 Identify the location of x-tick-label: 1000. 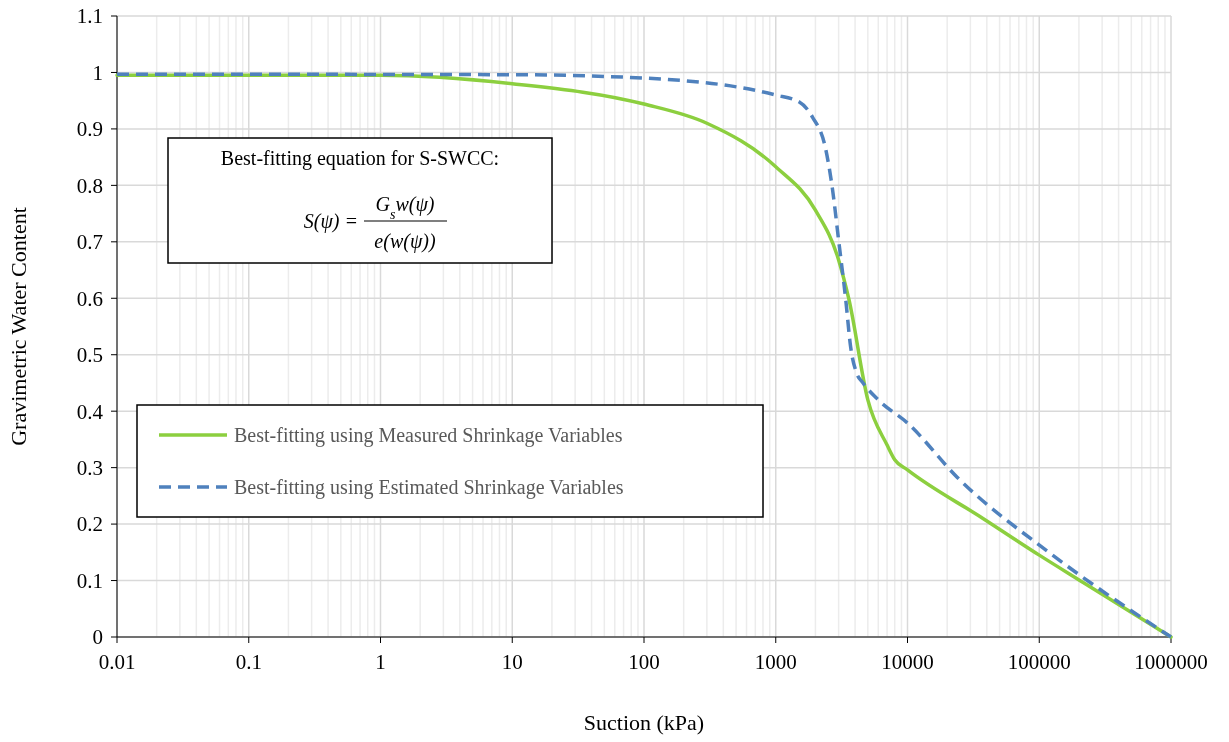
(775, 662).